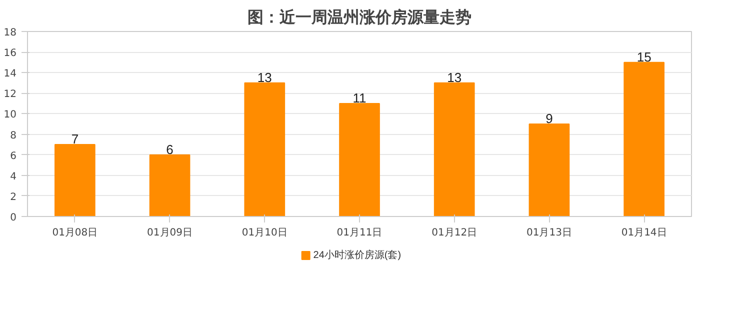 Image resolution: width=740 pixels, height=312 pixels. I want to click on x-tick-label: 01月11日, so click(359, 233).